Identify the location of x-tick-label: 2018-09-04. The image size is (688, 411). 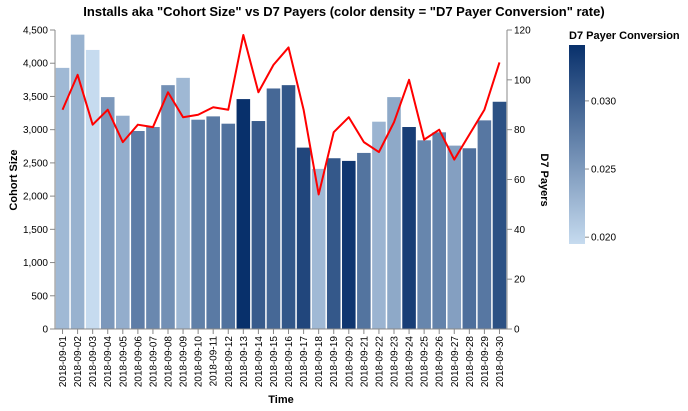
(108, 362).